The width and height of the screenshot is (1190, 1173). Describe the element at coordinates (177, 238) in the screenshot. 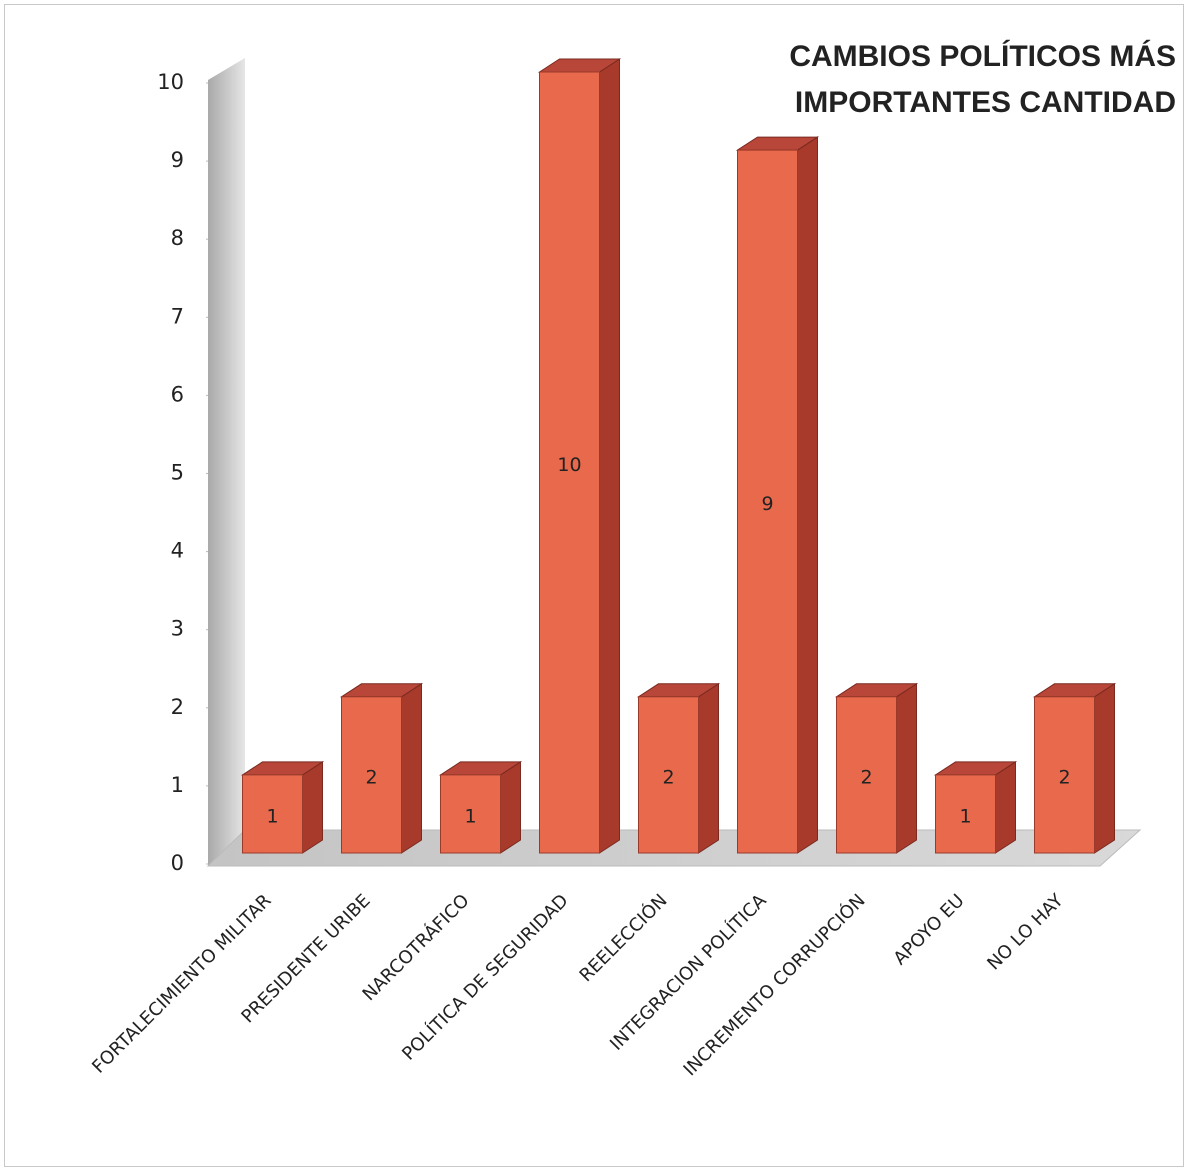

I see `y-tick-label: 8` at that location.